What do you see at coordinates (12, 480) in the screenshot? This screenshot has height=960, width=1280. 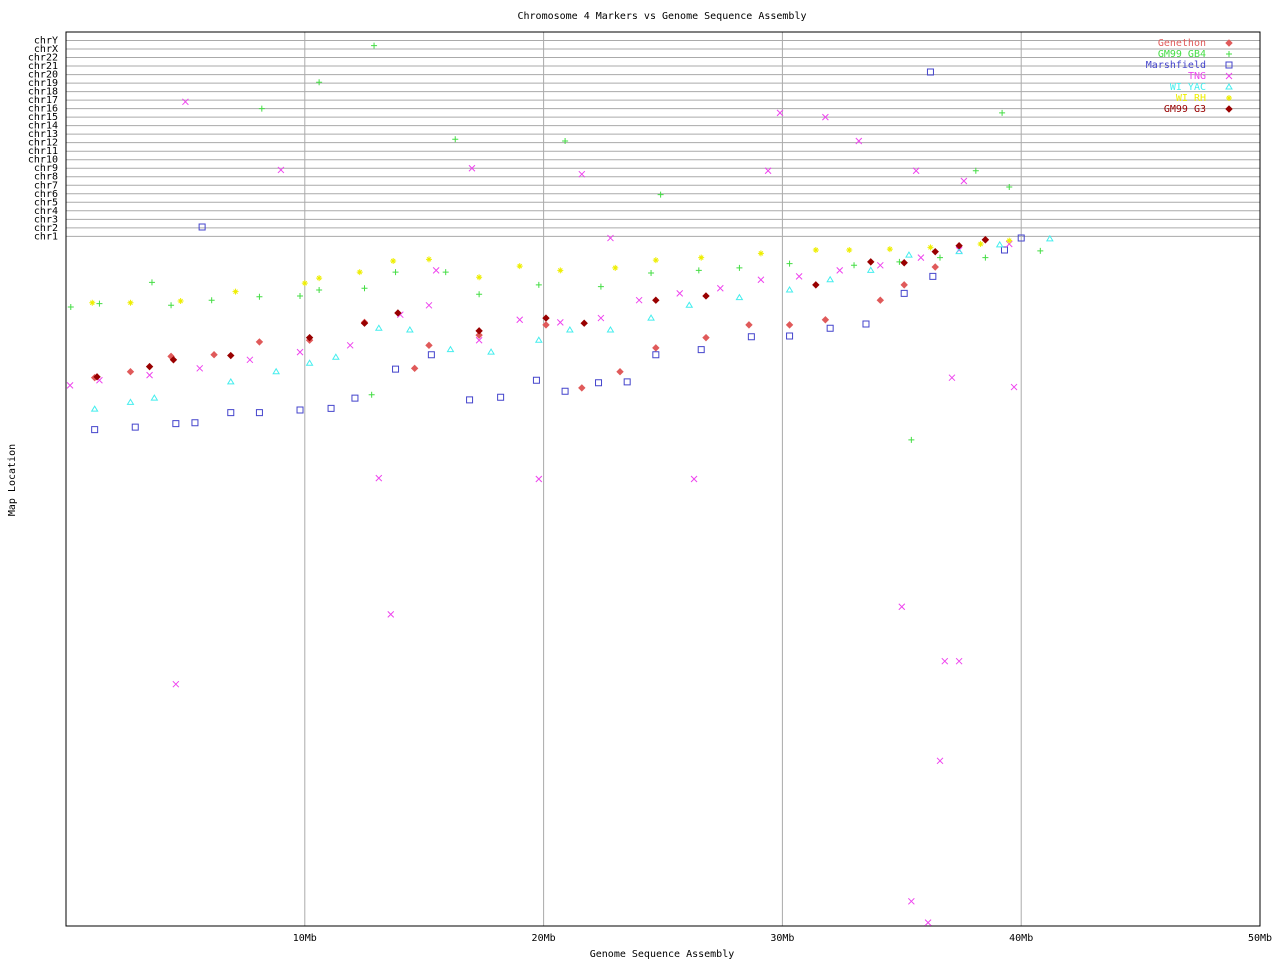 I see `y-axis-label: Map Location` at bounding box center [12, 480].